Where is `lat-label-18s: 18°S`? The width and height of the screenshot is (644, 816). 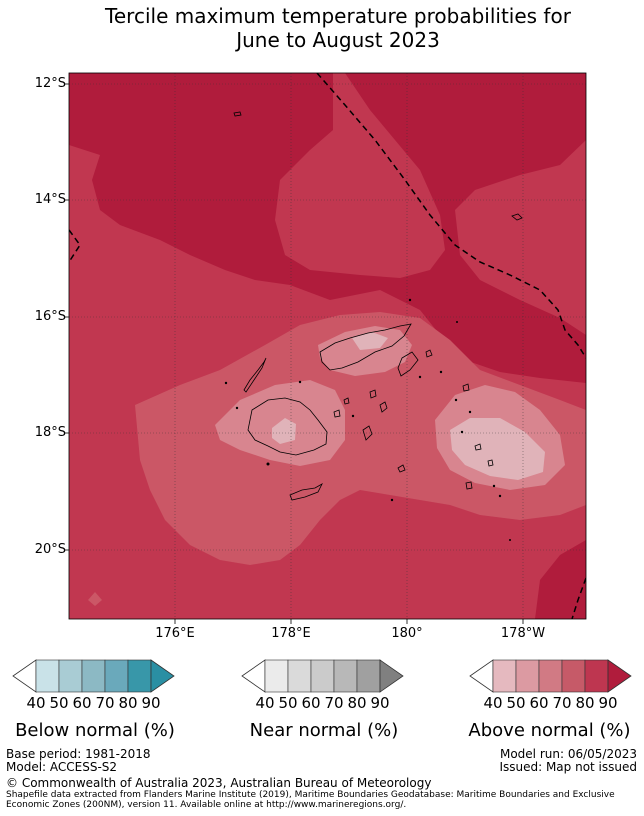 lat-label-18s: 18°S is located at coordinates (50, 432).